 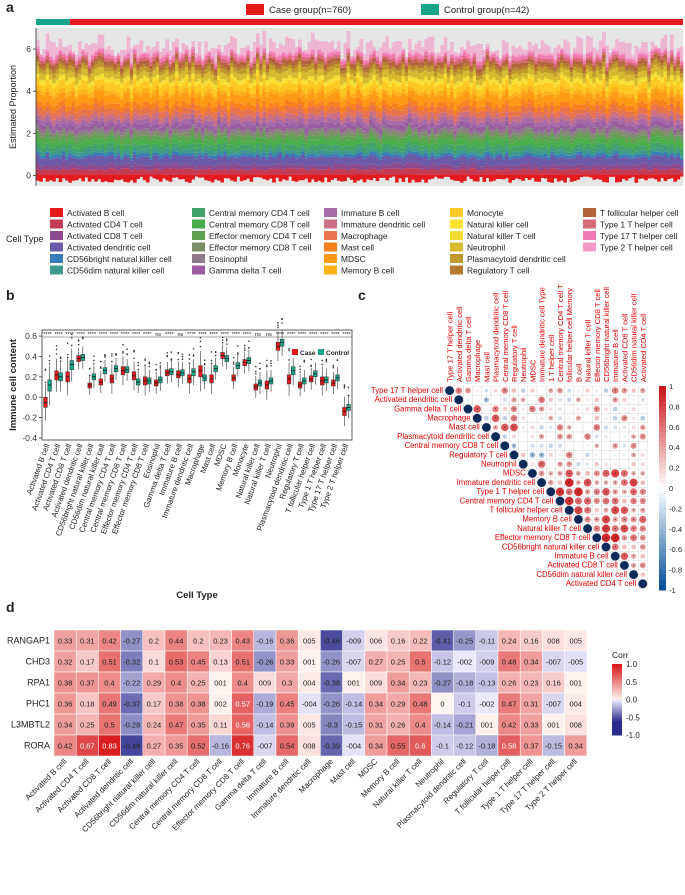 What do you see at coordinates (571, 74) in the screenshot?
I see `area-slice-plasmacytoid-dendritic-cell` at bounding box center [571, 74].